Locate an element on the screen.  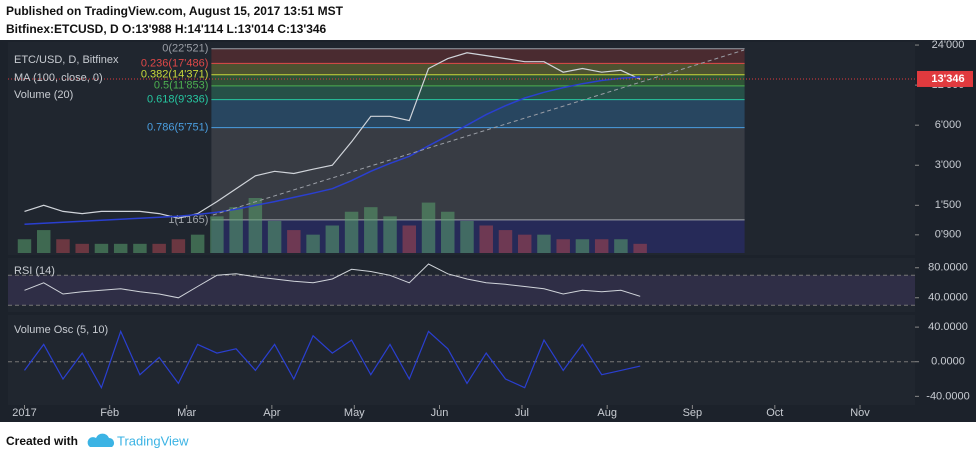
fib-label: 0.618(9'336) is located at coordinates (177, 100).